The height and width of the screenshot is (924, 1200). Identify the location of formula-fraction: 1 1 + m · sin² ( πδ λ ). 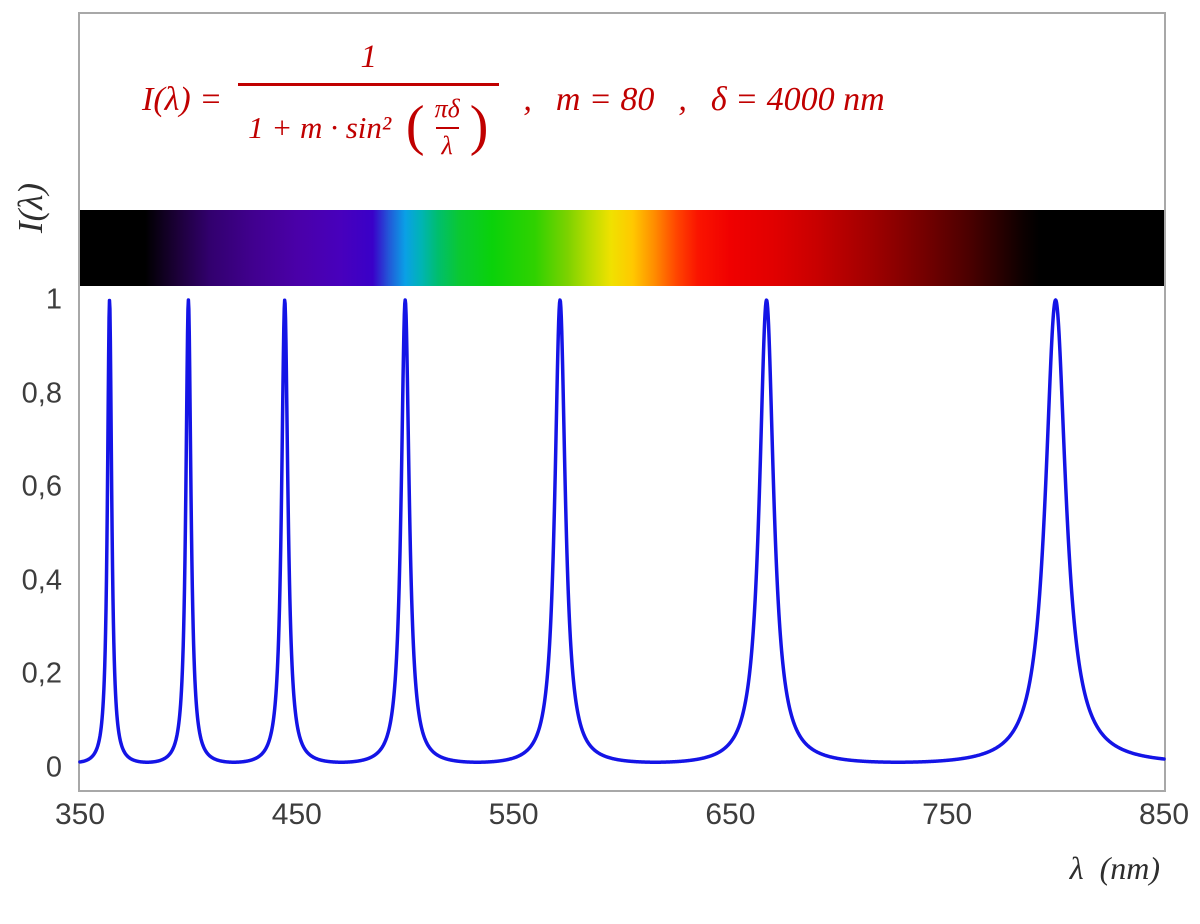
(369, 100).